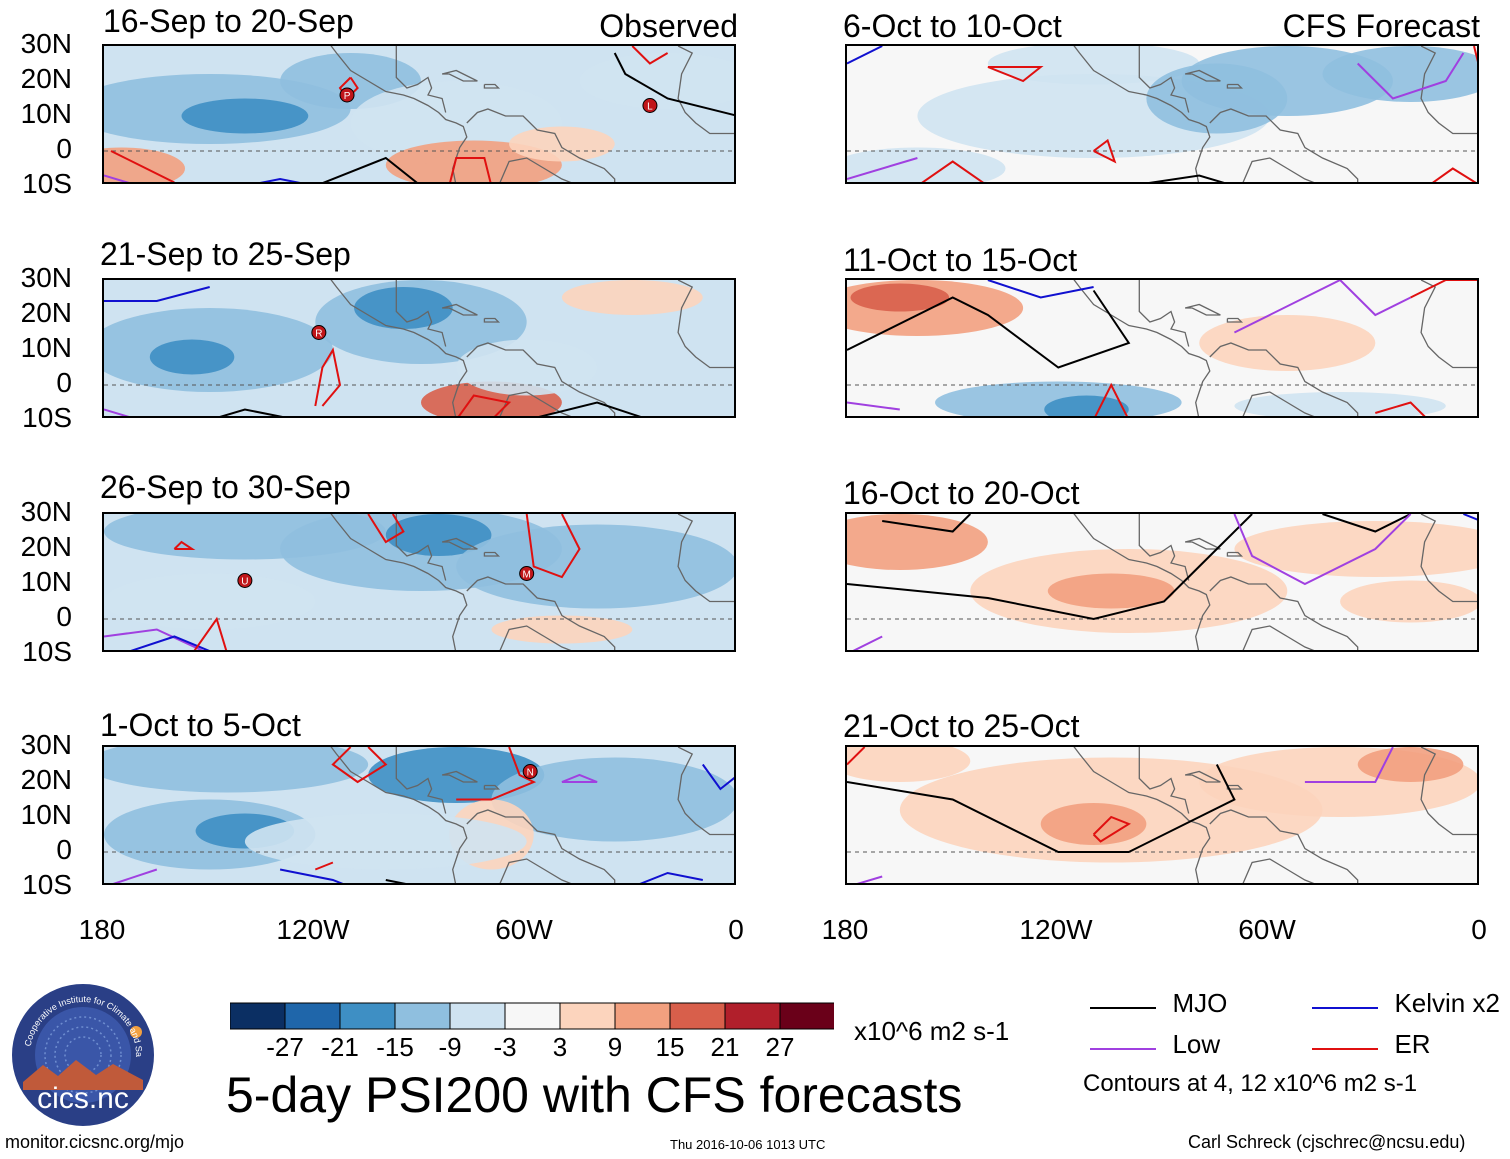 The height and width of the screenshot is (1159, 1510). What do you see at coordinates (419, 348) in the screenshot?
I see `observed-map-panel-2: R` at bounding box center [419, 348].